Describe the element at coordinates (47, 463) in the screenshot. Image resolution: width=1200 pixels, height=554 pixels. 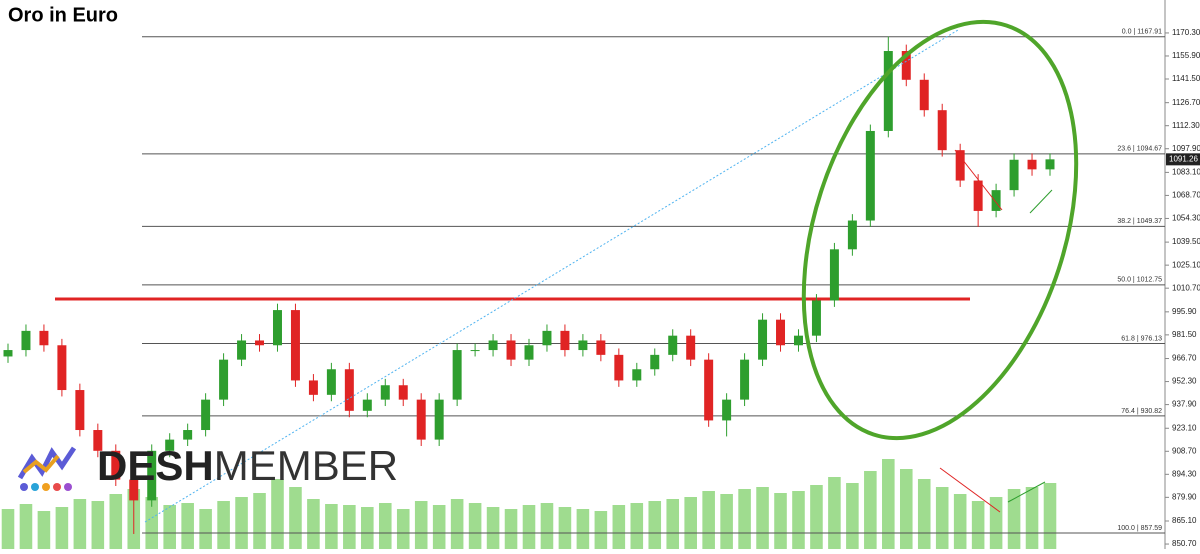
I see `logo-icon` at that location.